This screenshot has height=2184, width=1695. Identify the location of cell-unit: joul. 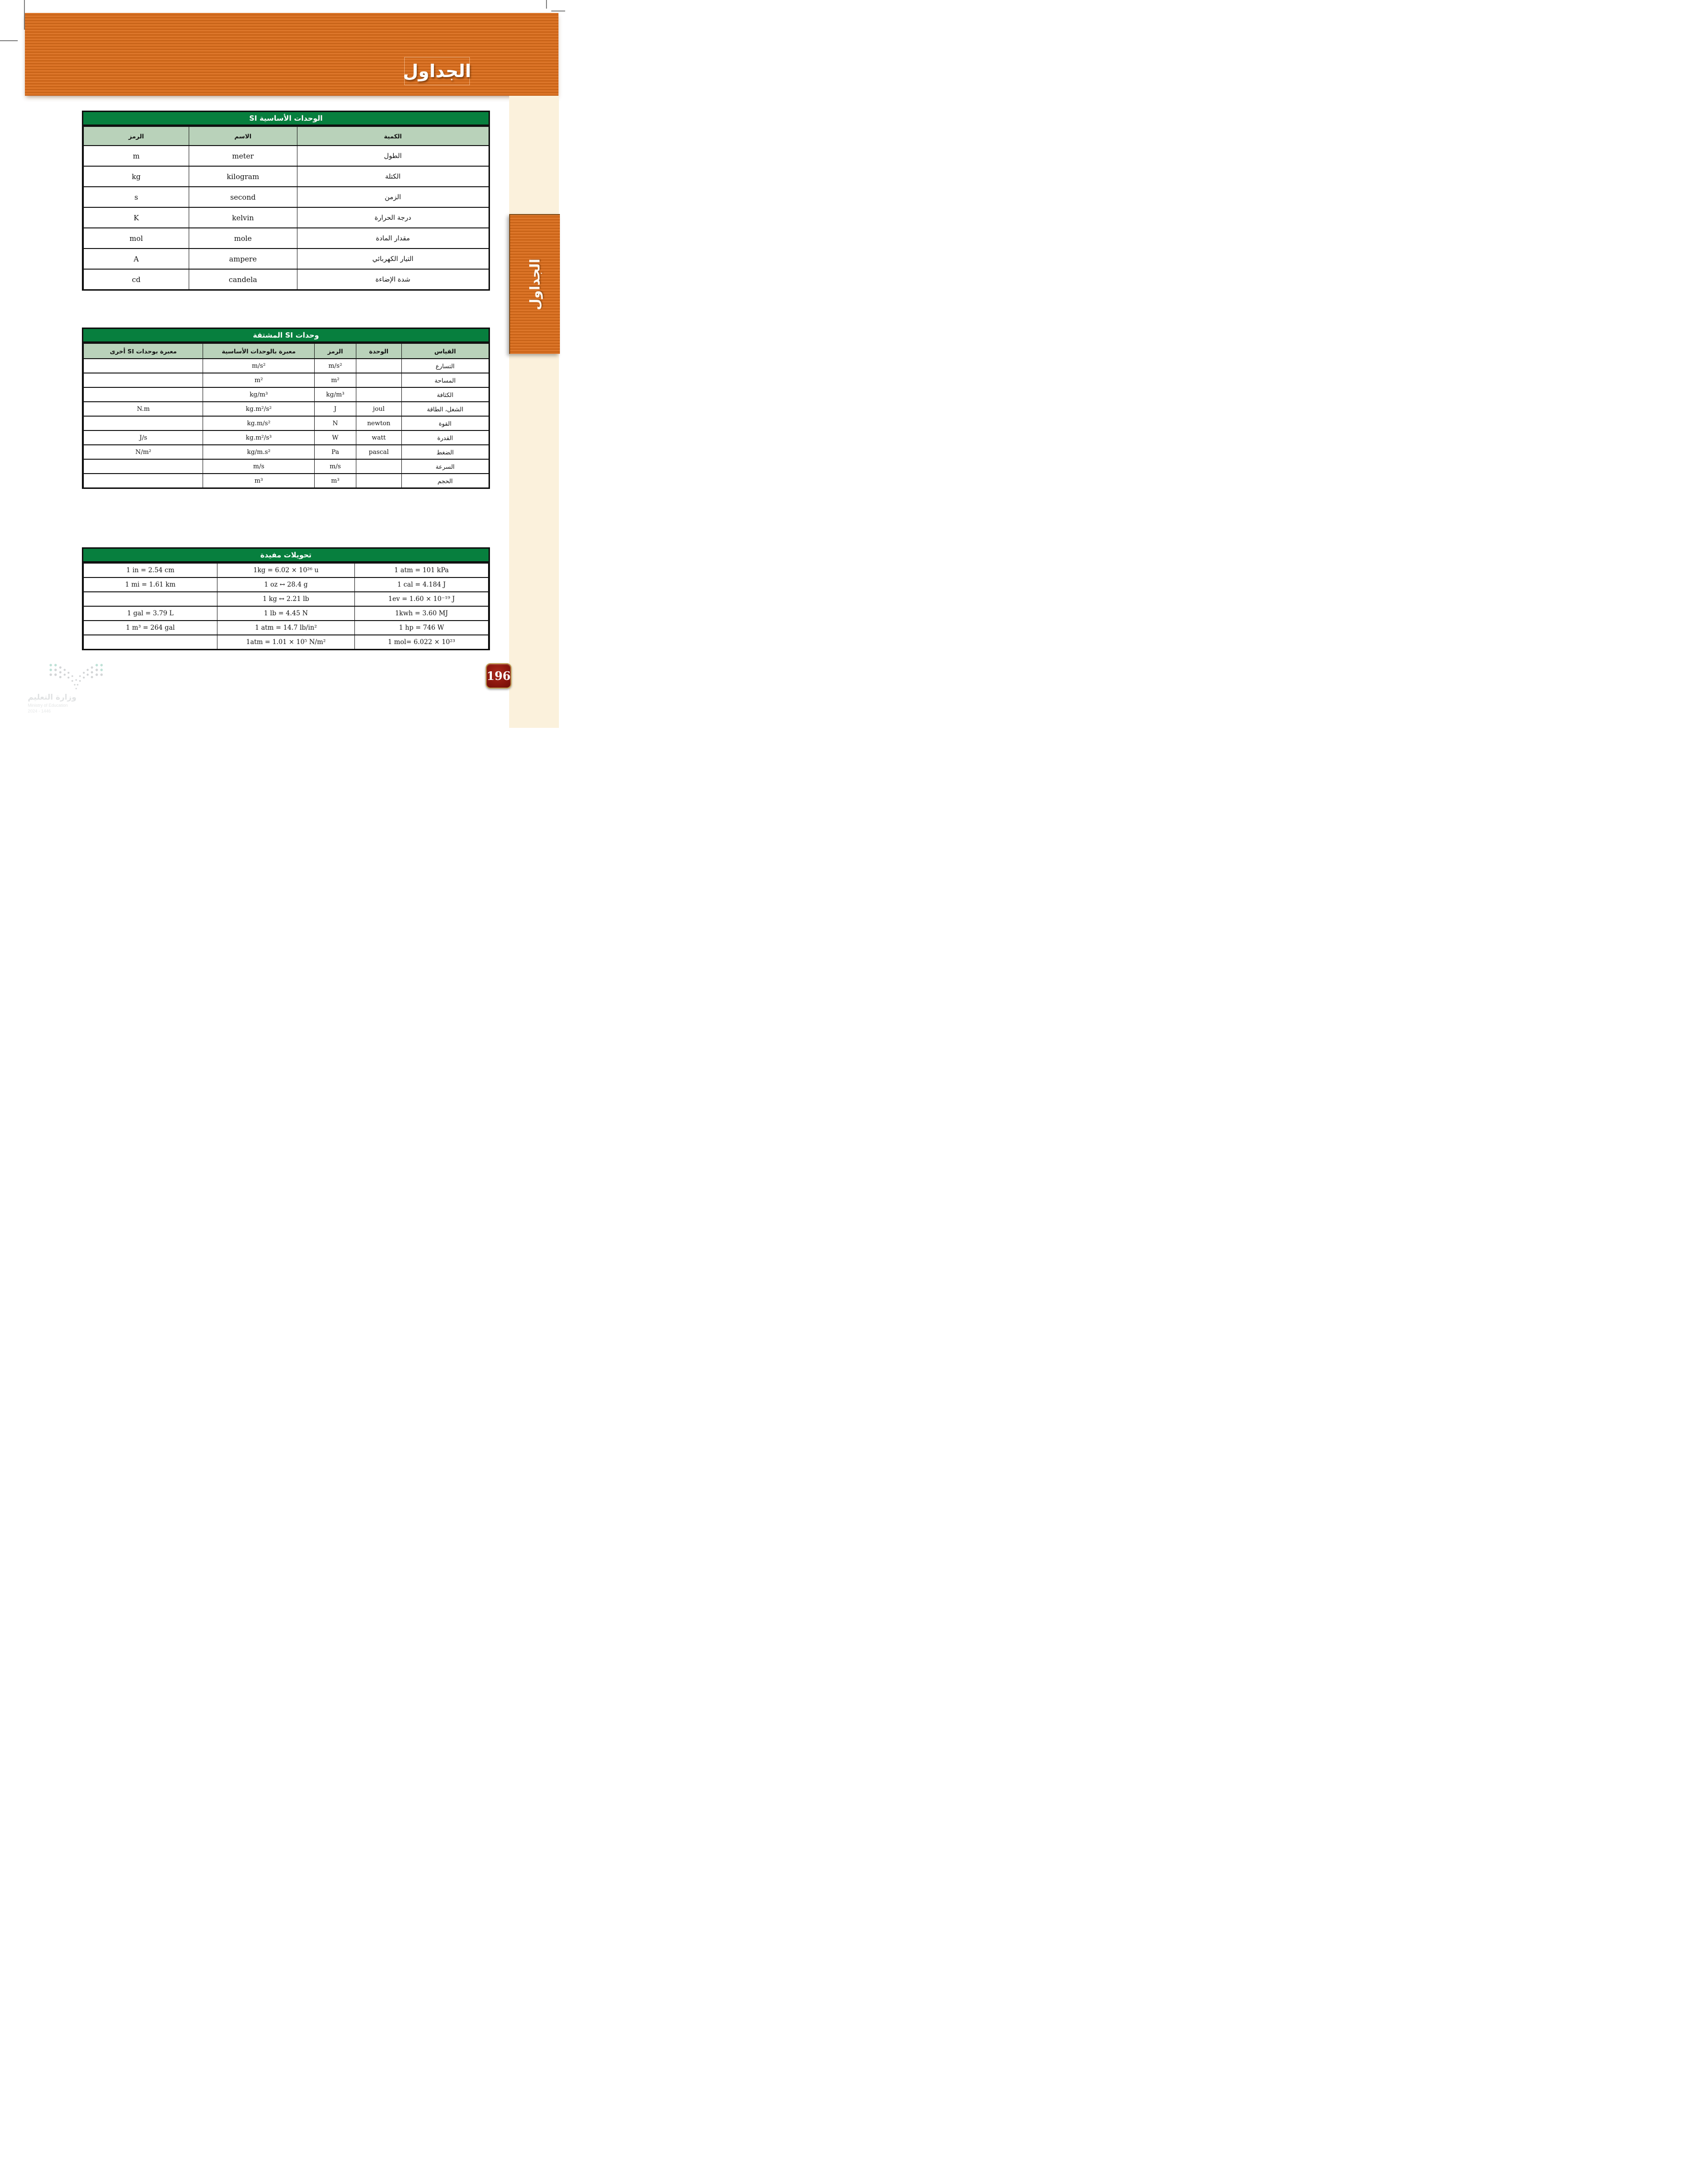
(379, 409).